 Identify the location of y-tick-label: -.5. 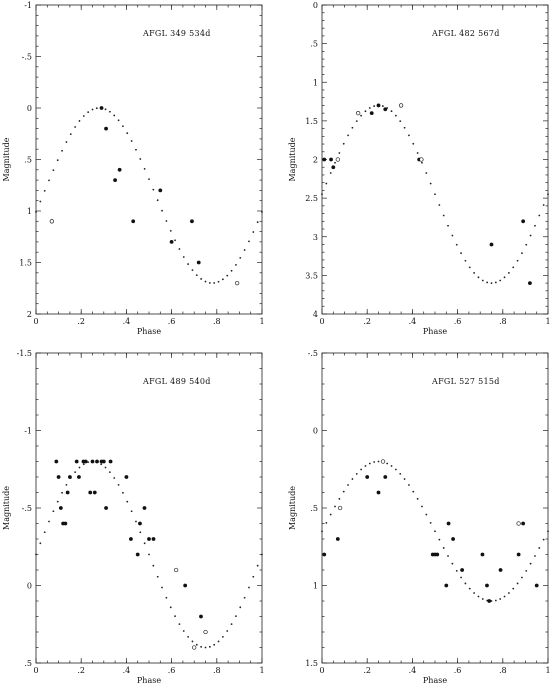
(313, 353).